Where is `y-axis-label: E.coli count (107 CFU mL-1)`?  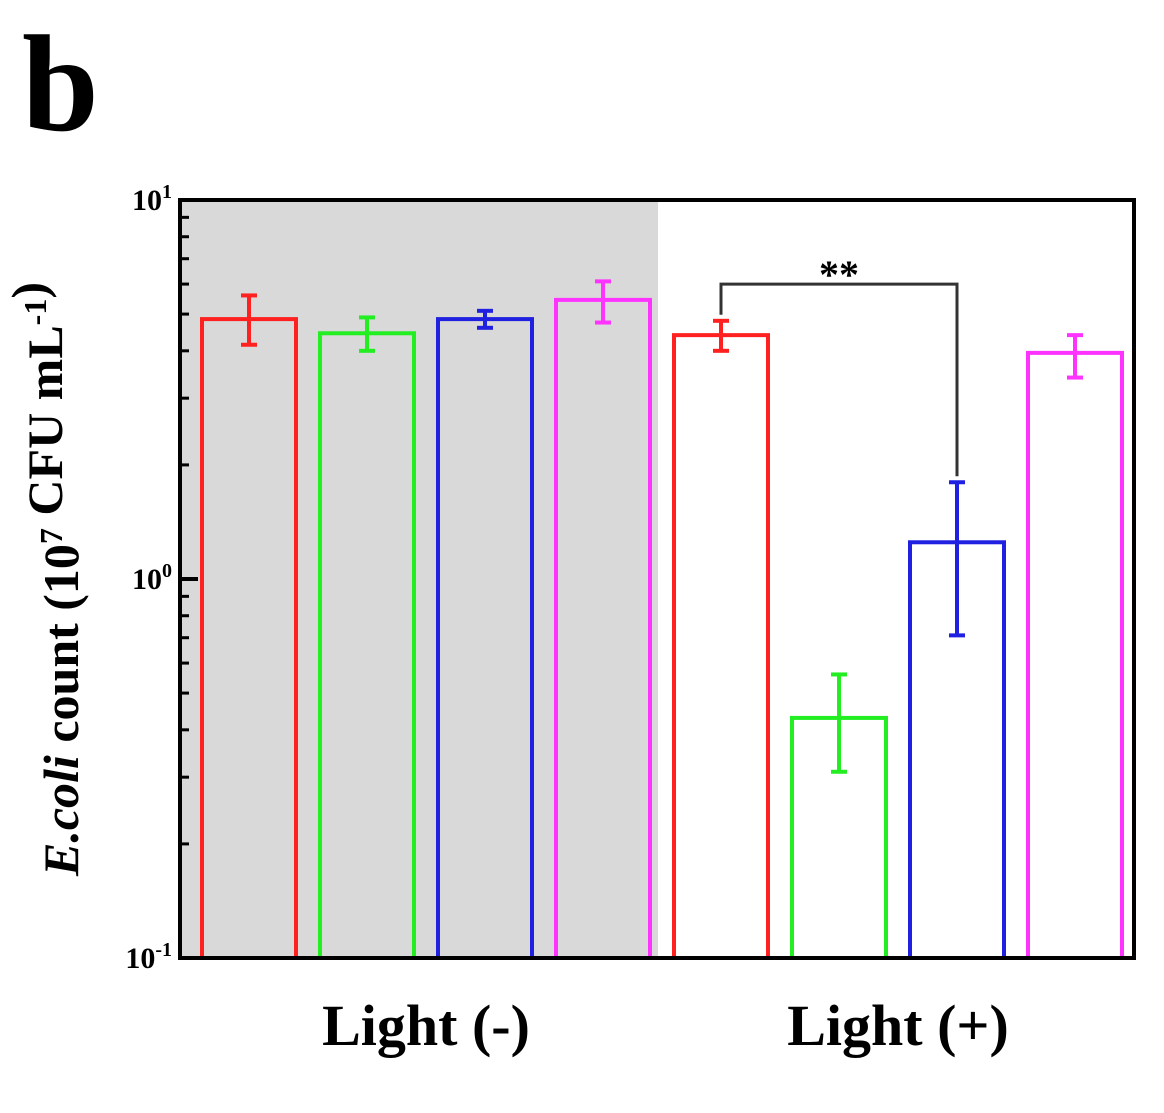 y-axis-label: E.coli count (107 CFU mL-1) is located at coordinates (45, 579).